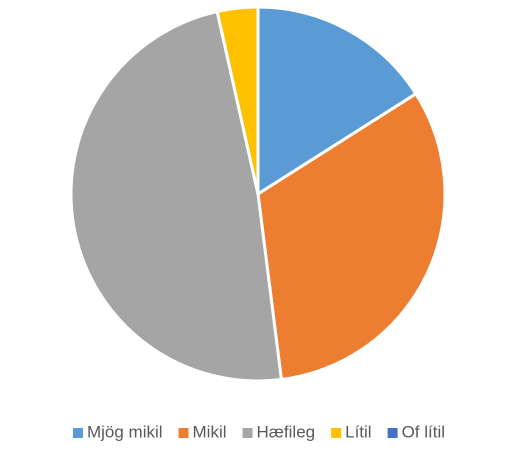  What do you see at coordinates (337, 100) in the screenshot?
I see `pie-slice` at bounding box center [337, 100].